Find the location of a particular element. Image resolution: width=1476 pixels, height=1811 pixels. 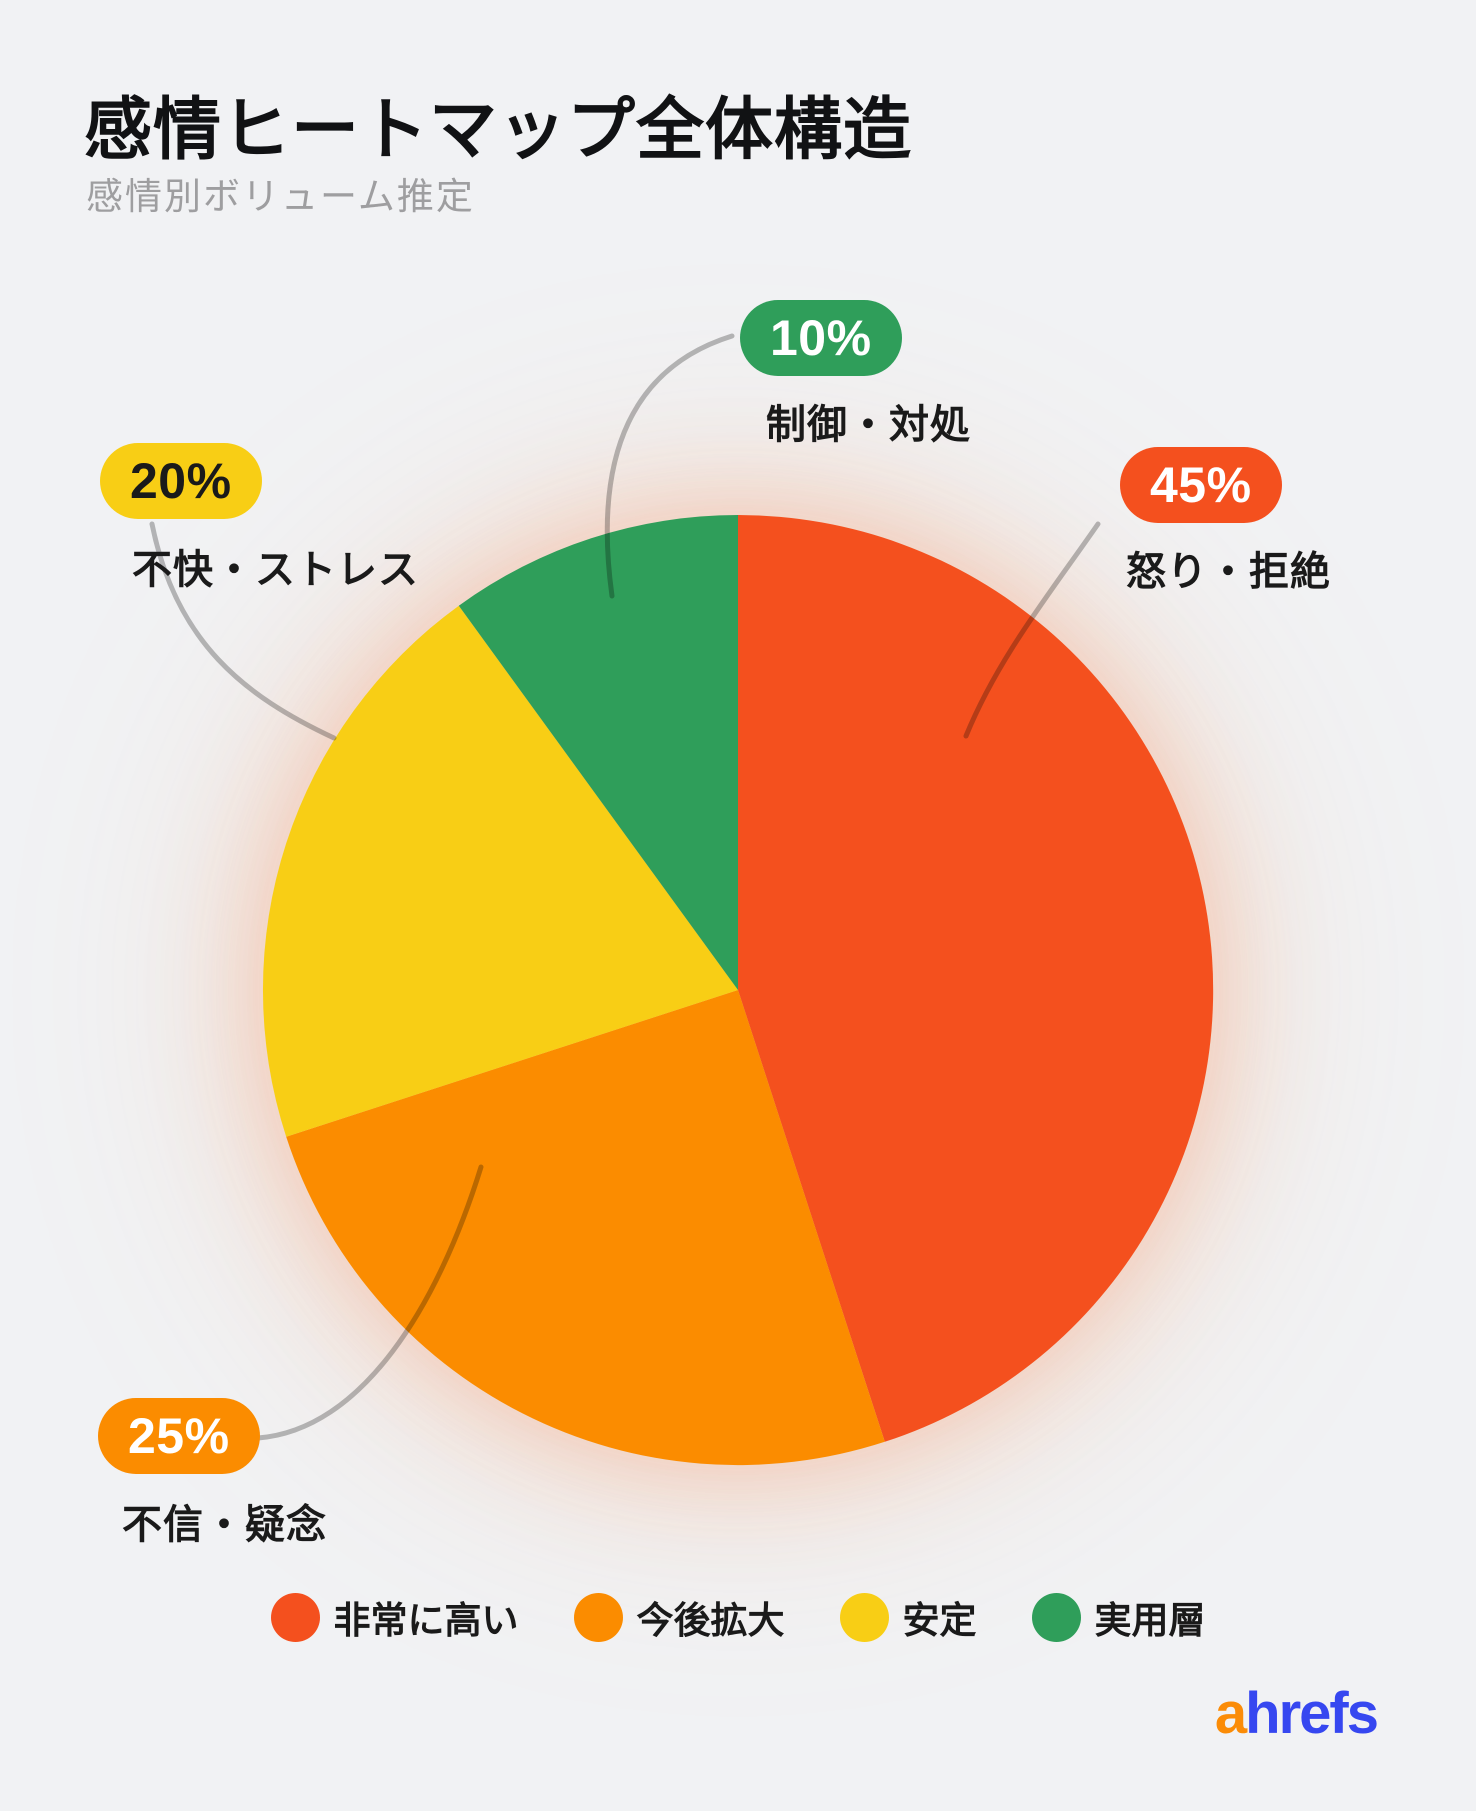

legend-label-stable: 安定 is located at coordinates (939, 1620).